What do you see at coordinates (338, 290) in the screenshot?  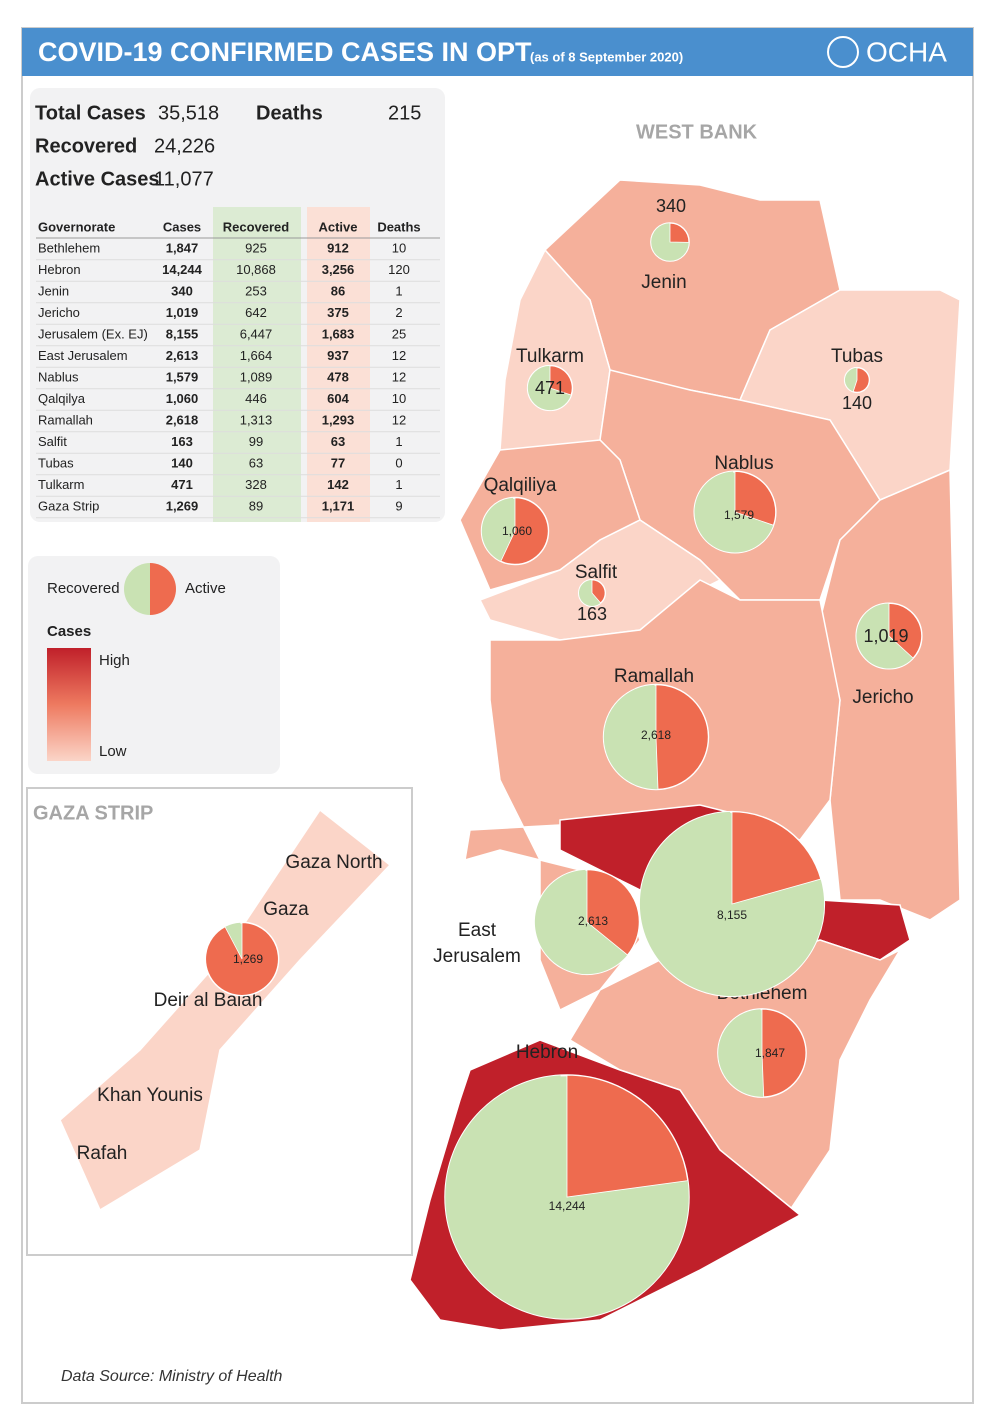 I see `table-cell: 86` at bounding box center [338, 290].